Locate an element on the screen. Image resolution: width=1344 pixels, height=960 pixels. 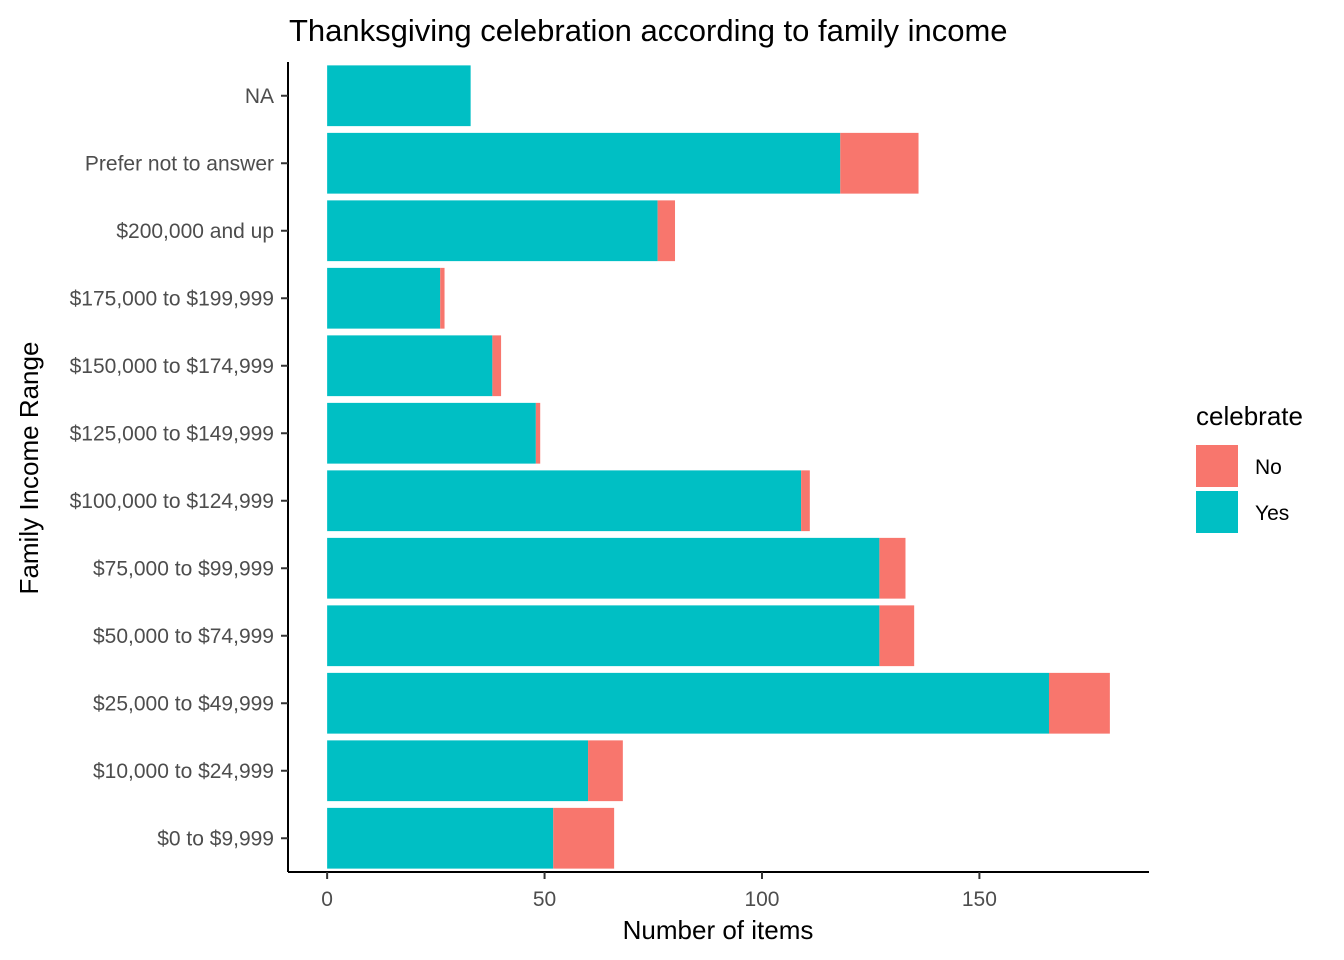
legend-label-no: No is located at coordinates (1268, 467).